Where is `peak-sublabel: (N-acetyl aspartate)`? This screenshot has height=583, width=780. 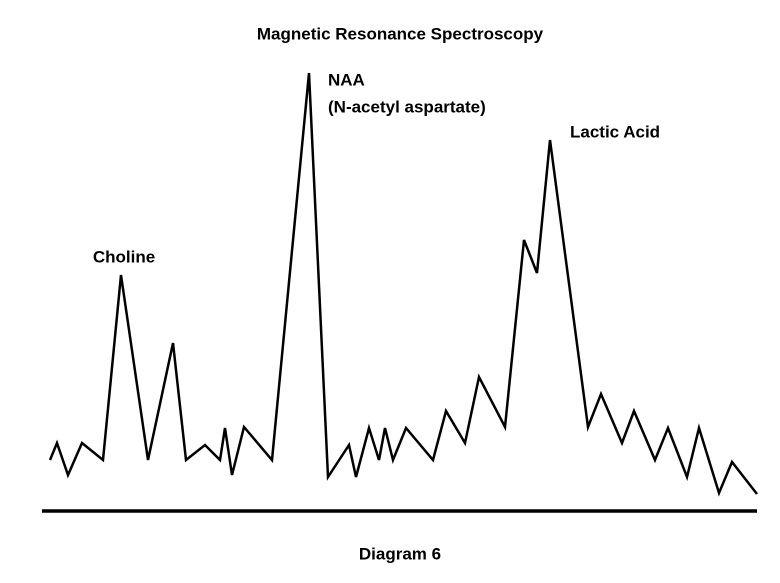 peak-sublabel: (N-acetyl aspartate) is located at coordinates (407, 106).